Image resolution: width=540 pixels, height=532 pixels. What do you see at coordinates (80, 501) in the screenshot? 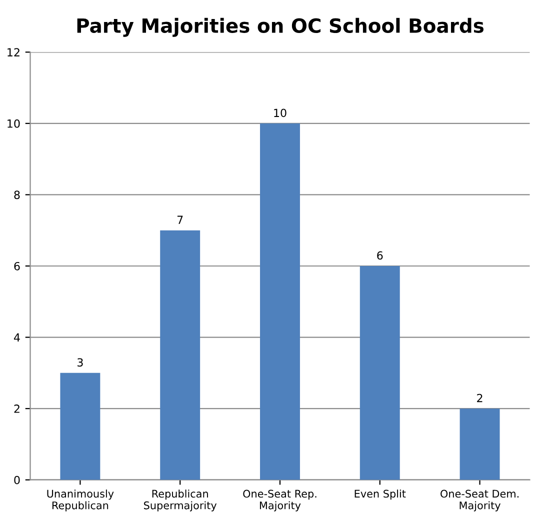
I see `x-tick-label: Unanimously Republican` at bounding box center [80, 501].